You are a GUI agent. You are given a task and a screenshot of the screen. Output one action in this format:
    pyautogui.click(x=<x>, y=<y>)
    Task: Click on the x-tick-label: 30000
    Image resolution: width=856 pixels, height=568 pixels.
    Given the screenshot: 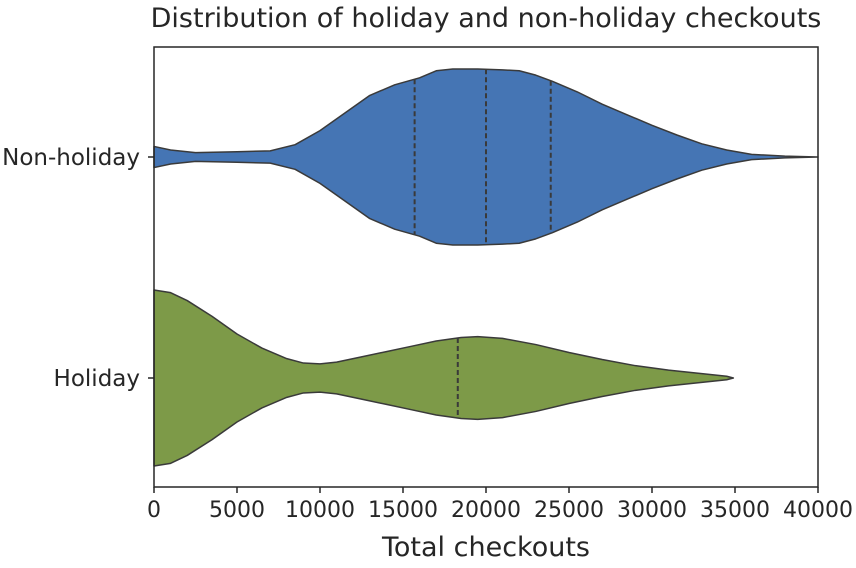 What is the action you would take?
    pyautogui.click(x=652, y=510)
    